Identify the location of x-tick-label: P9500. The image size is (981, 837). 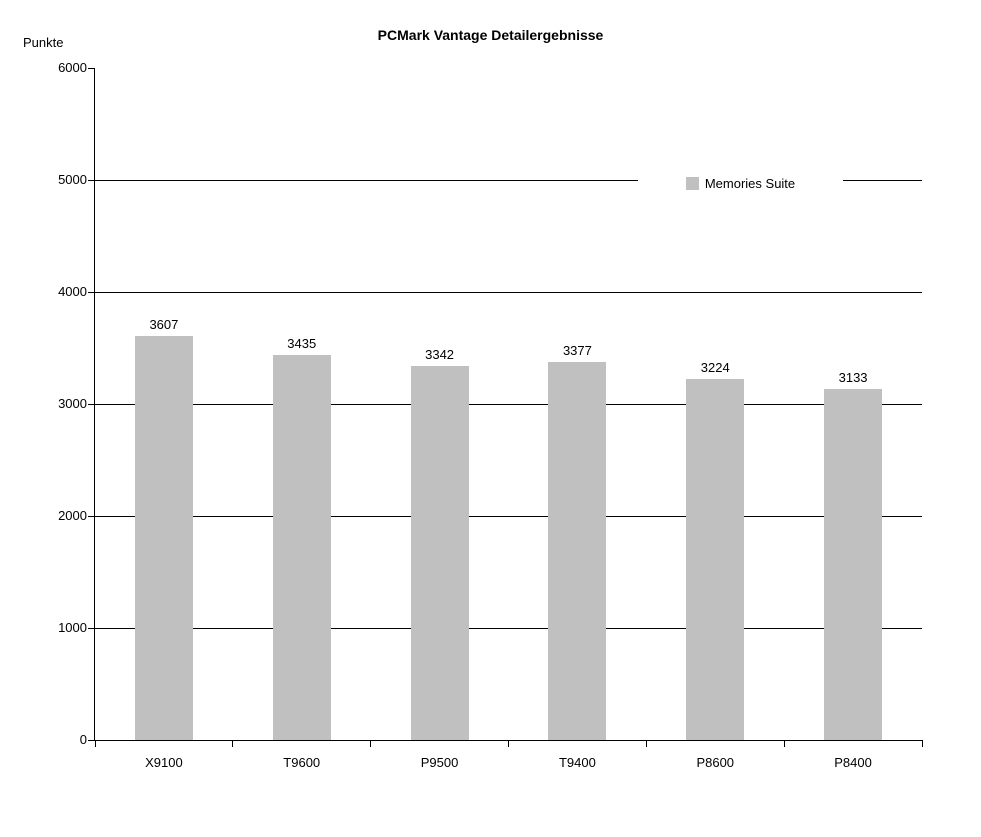
(439, 762).